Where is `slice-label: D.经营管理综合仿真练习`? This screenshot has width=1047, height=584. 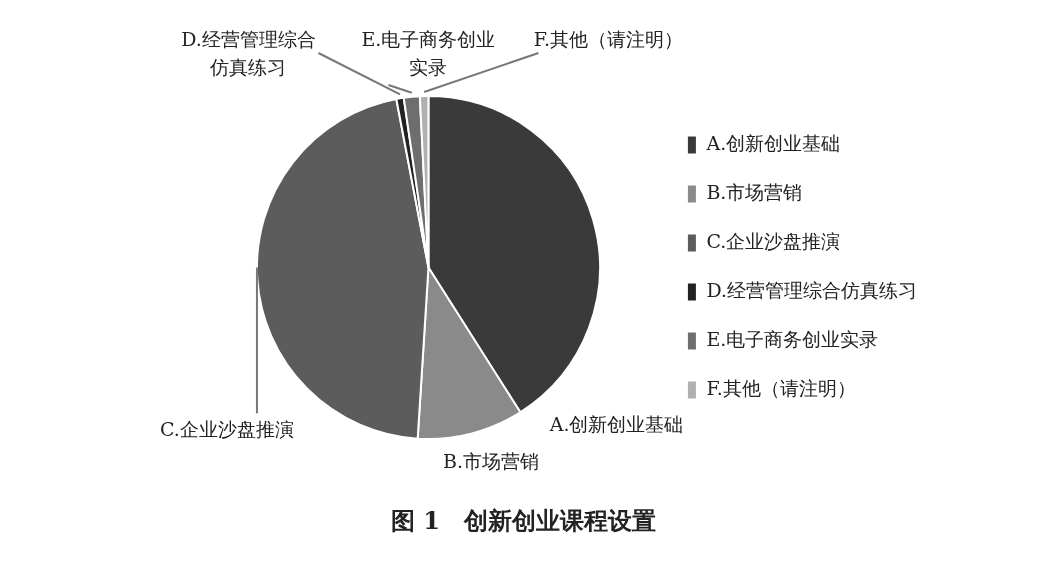
slice-label: D.经营管理综合仿真练习 is located at coordinates (248, 52).